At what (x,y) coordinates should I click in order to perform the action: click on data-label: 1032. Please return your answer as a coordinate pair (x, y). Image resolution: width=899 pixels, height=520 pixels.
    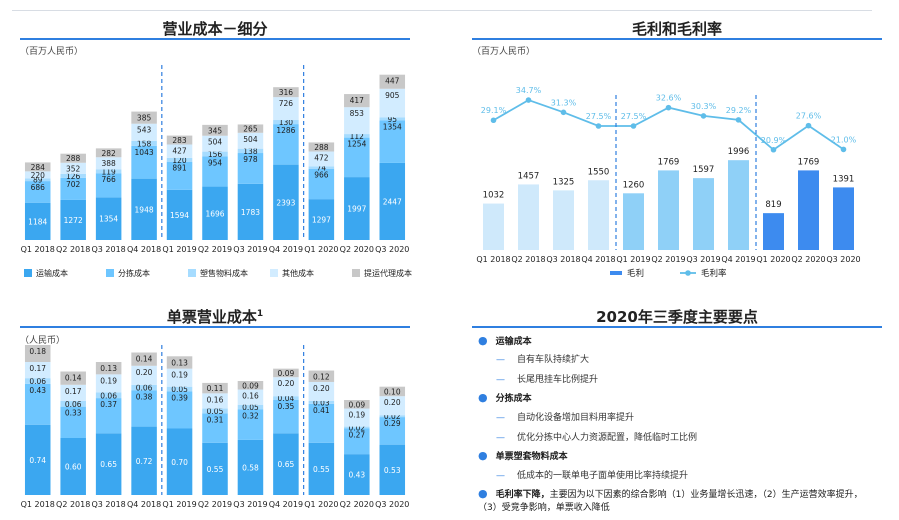
    Looking at the image, I should click on (494, 196).